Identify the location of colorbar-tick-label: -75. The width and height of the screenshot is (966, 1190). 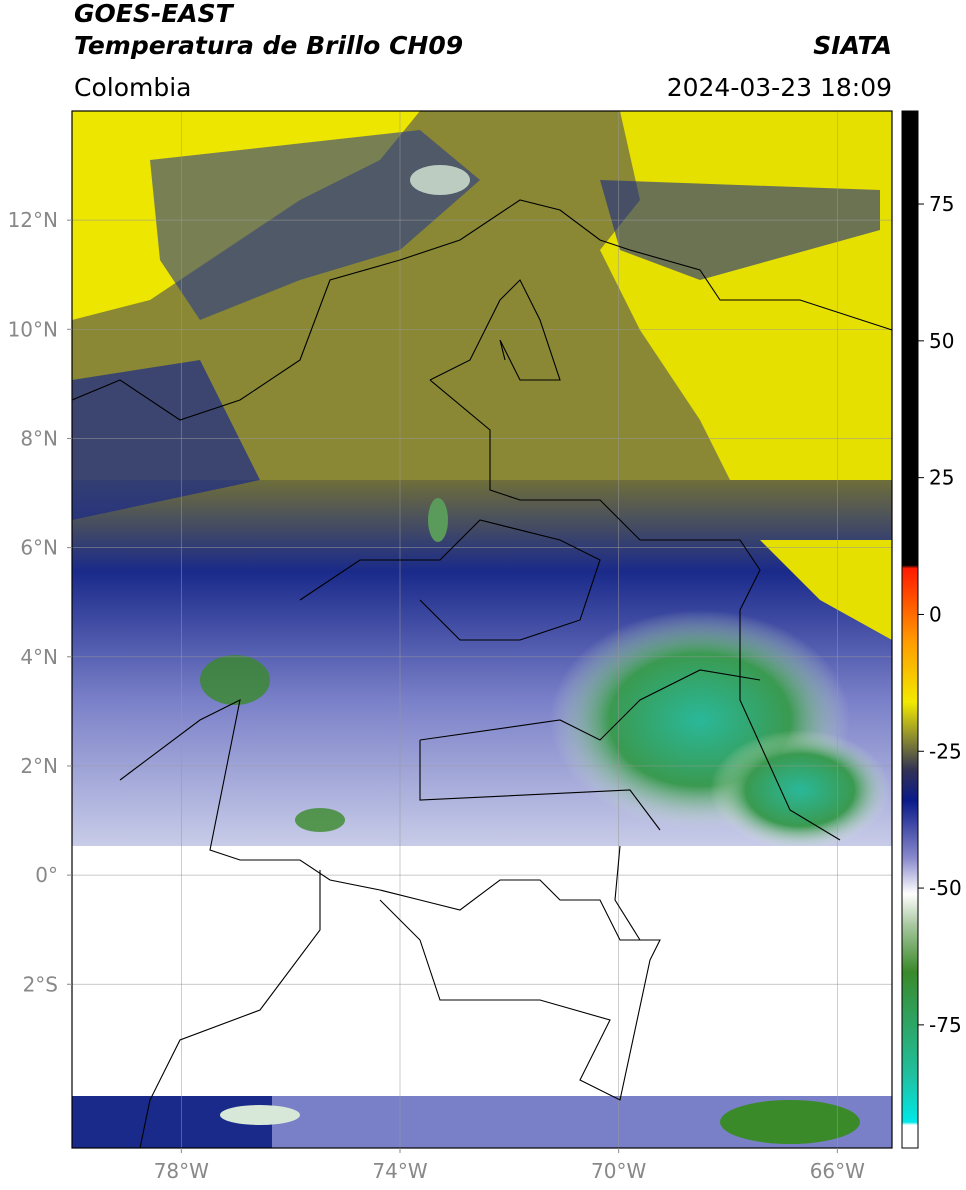
(945, 1025).